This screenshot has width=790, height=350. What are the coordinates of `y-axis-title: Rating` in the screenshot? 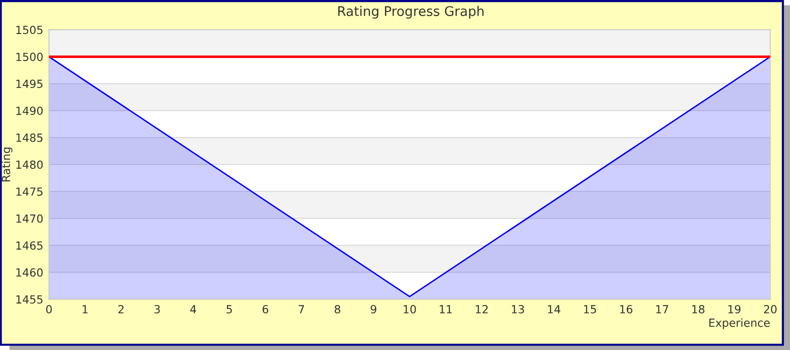 It's located at (7, 165).